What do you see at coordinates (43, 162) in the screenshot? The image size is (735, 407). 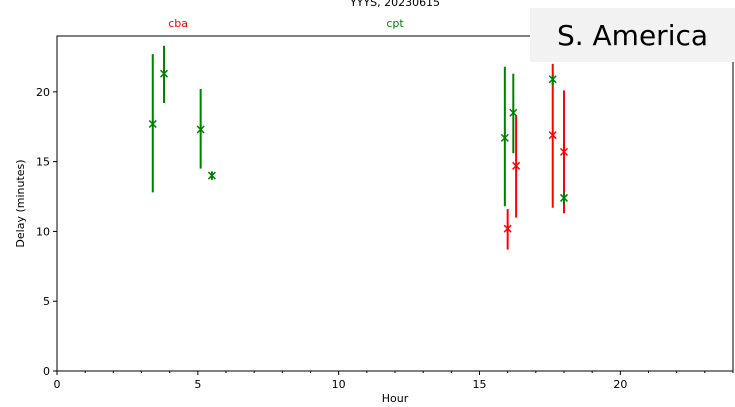 I see `y-tick-label: 15` at bounding box center [43, 162].